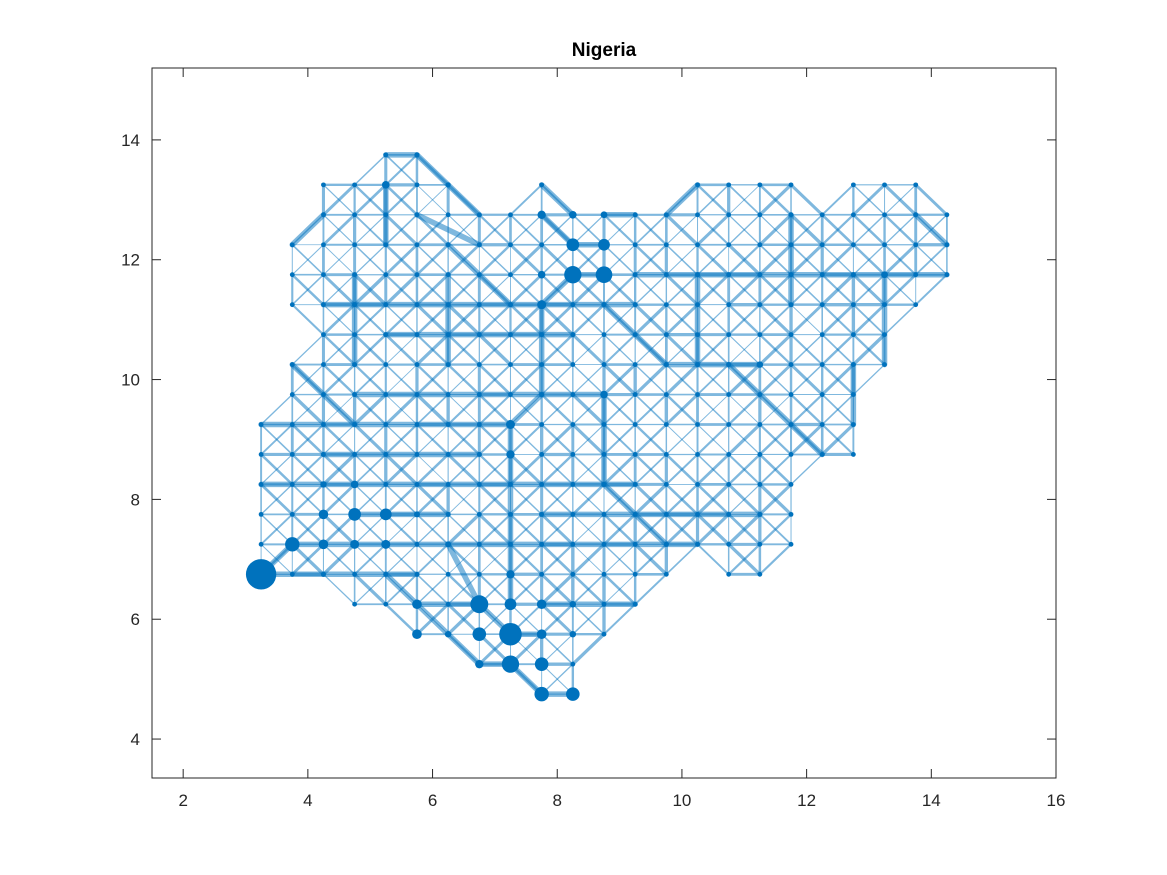  Describe the element at coordinates (1056, 800) in the screenshot. I see `x-tick-label: 16` at that location.